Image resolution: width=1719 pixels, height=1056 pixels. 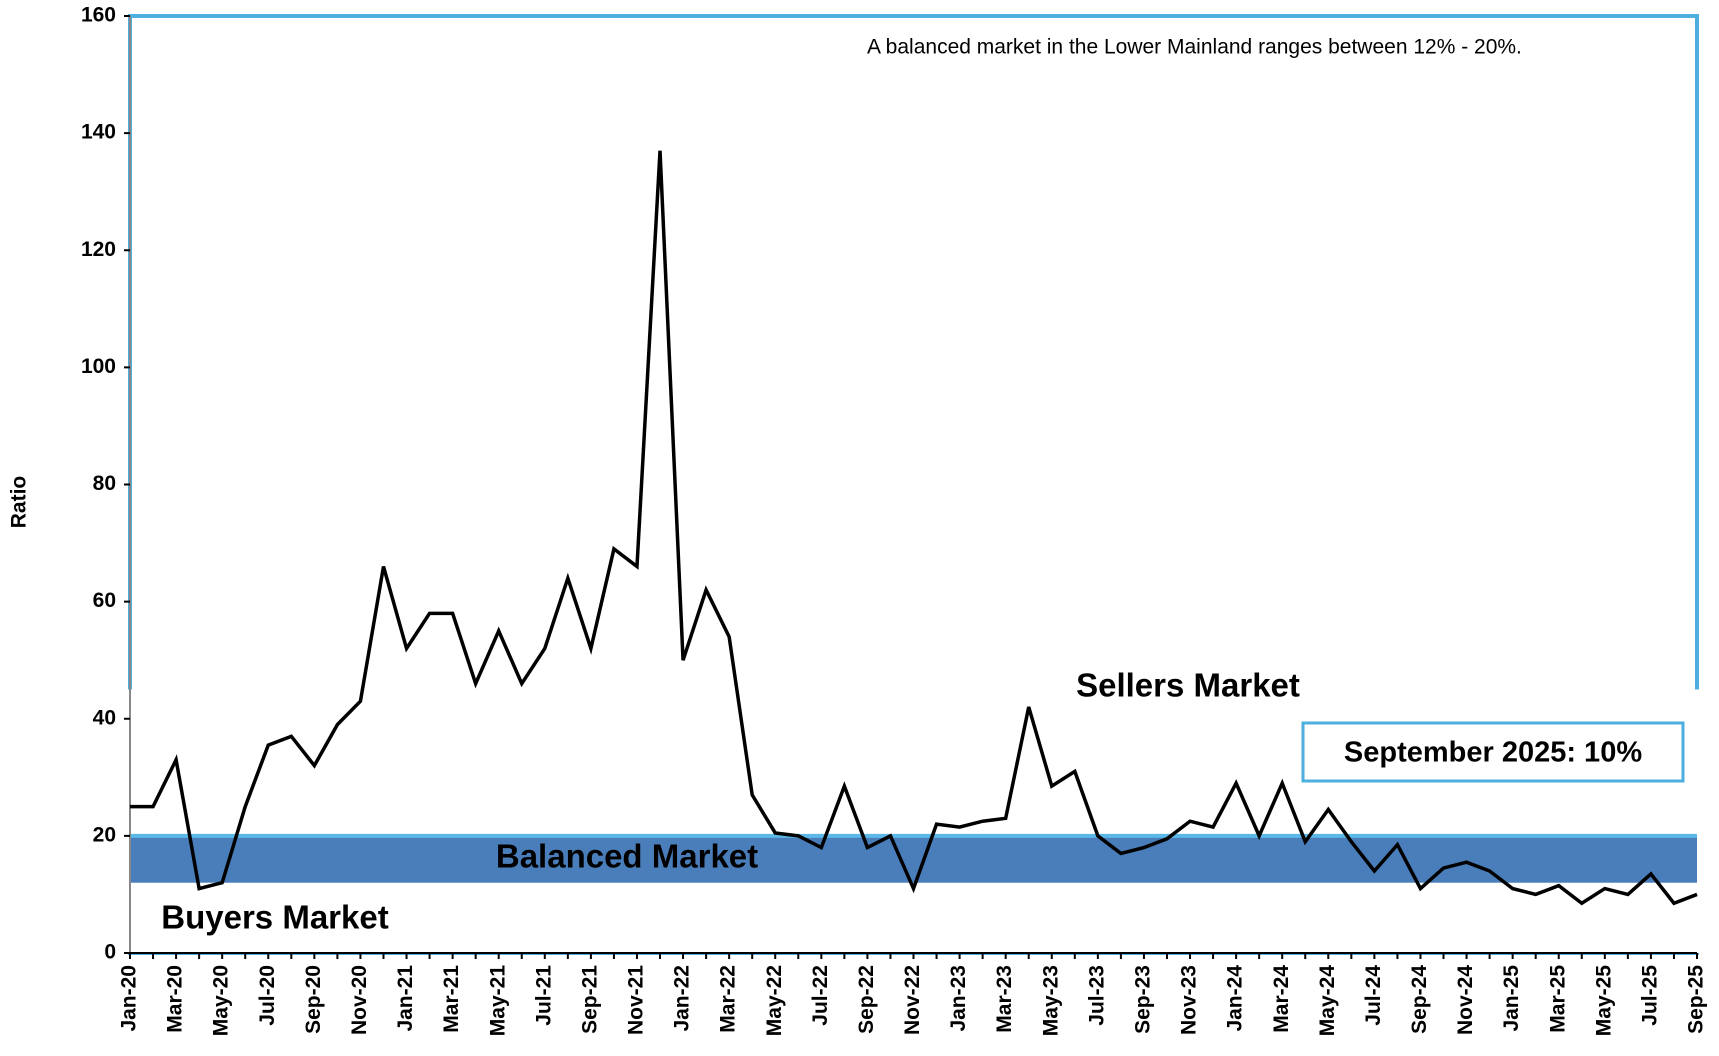 I want to click on x-tick-label: Mar-20, so click(x=175, y=999).